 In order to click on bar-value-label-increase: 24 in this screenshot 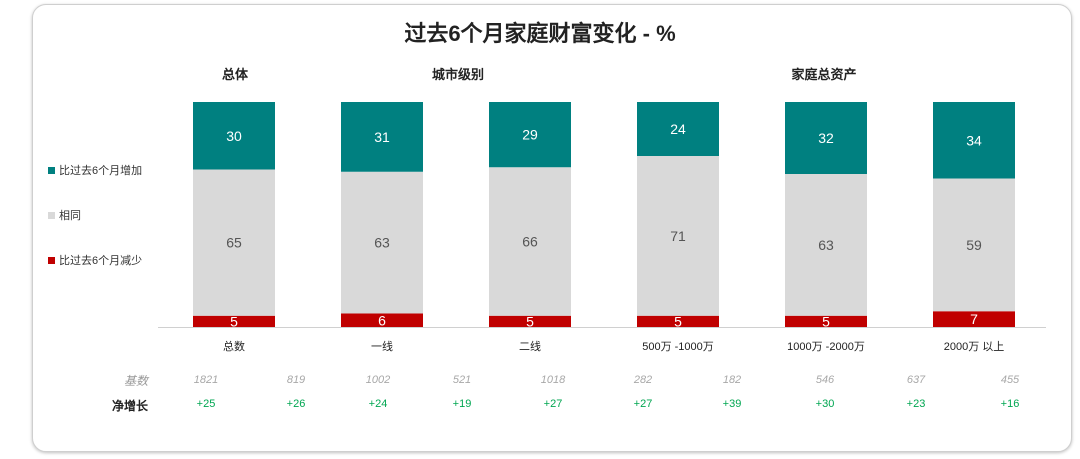, I will do `click(678, 129)`.